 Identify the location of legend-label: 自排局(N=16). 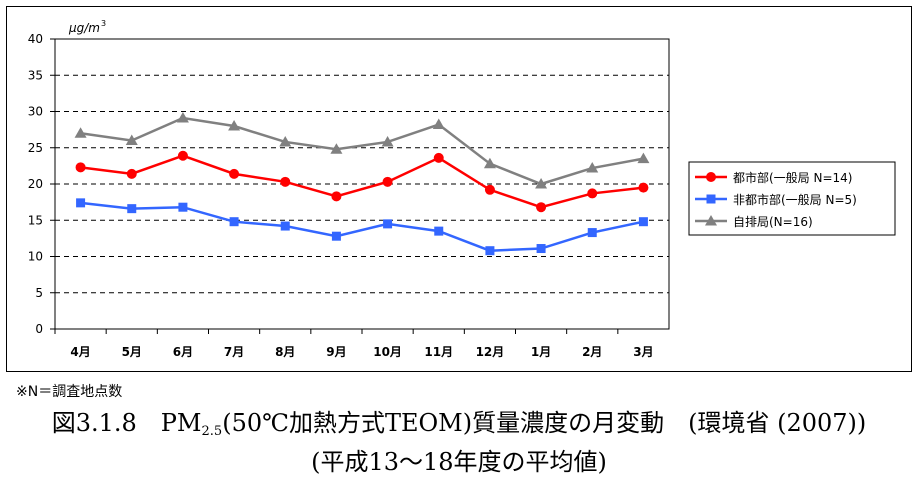
(773, 222).